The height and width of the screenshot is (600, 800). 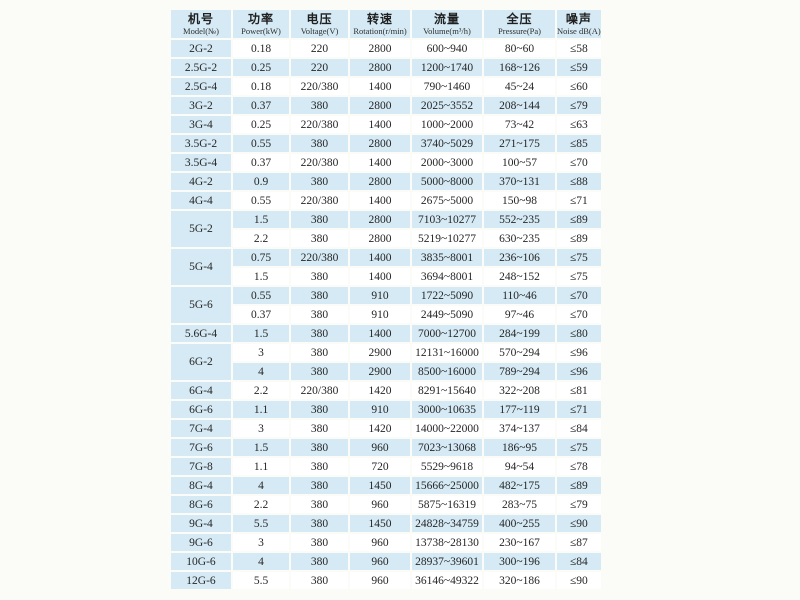 What do you see at coordinates (380, 352) in the screenshot?
I see `rotation-cell: 2900` at bounding box center [380, 352].